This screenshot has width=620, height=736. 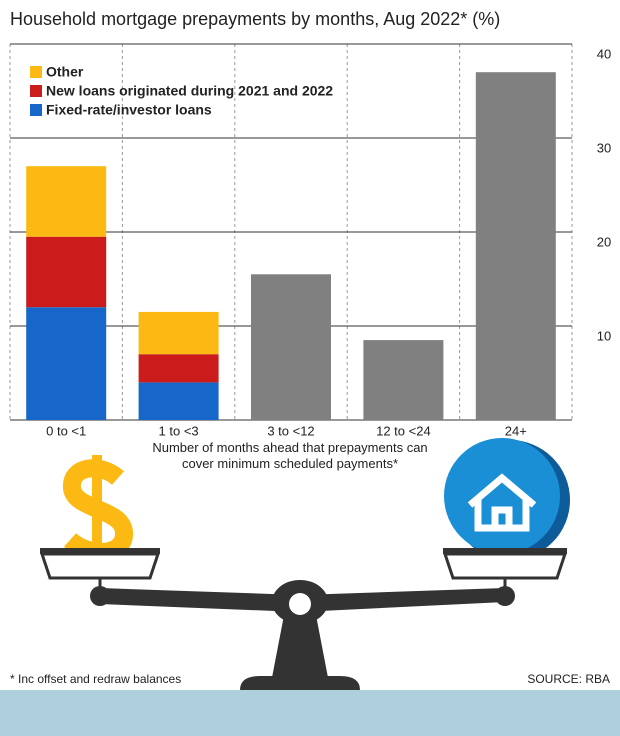 What do you see at coordinates (604, 335) in the screenshot?
I see `y-tick-label: 10` at bounding box center [604, 335].